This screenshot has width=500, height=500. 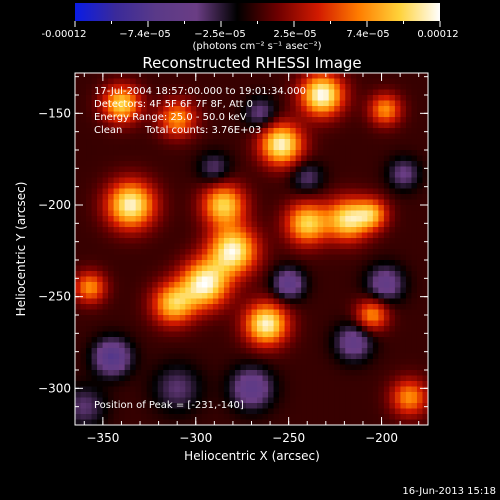 What do you see at coordinates (145, 34) in the screenshot?
I see `colorbar-tick-1: −7.4e−05` at bounding box center [145, 34].